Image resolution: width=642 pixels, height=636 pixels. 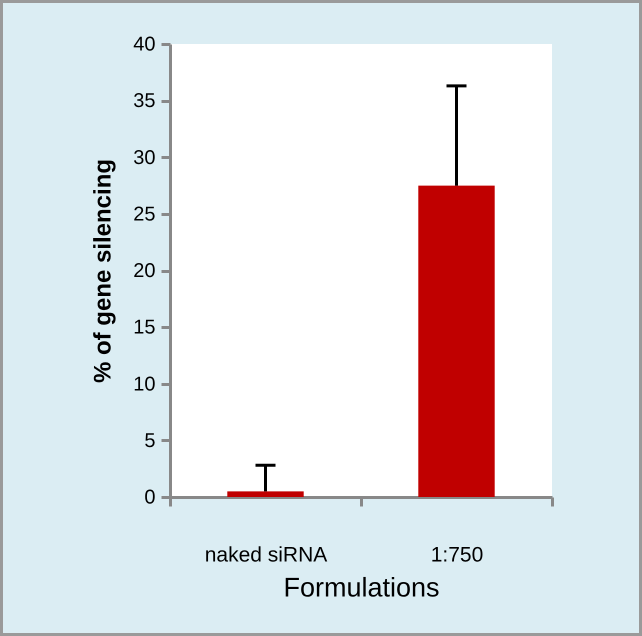 I want to click on y-tick-label: 40, so click(x=144, y=45).